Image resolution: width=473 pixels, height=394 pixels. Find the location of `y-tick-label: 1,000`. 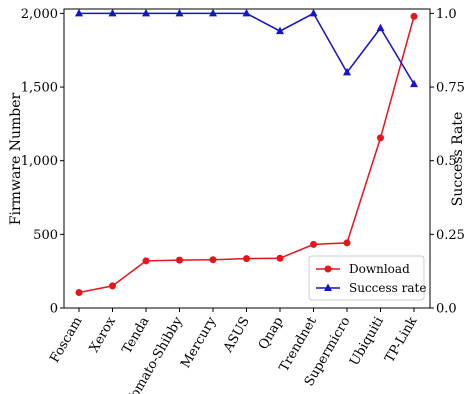

y-tick-label: 1,000 is located at coordinates (39, 161).